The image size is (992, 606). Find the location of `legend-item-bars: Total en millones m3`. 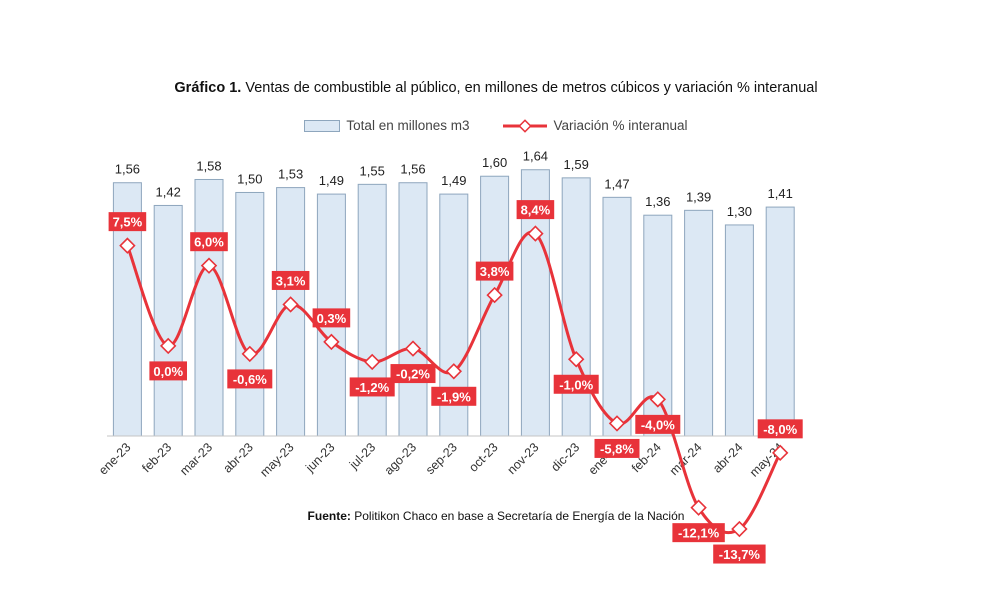

legend-item-bars: Total en millones m3 is located at coordinates (386, 125).